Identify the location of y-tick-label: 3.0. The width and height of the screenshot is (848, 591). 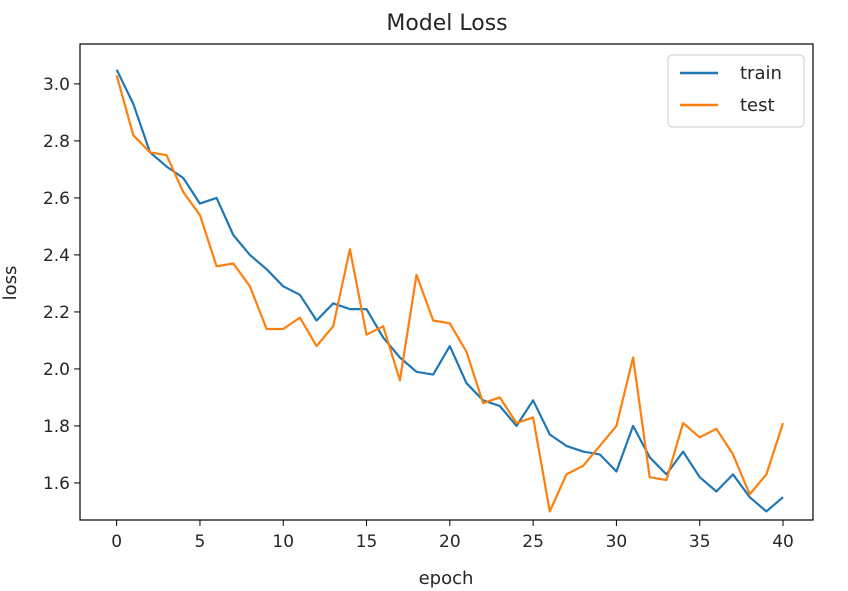
(56, 85).